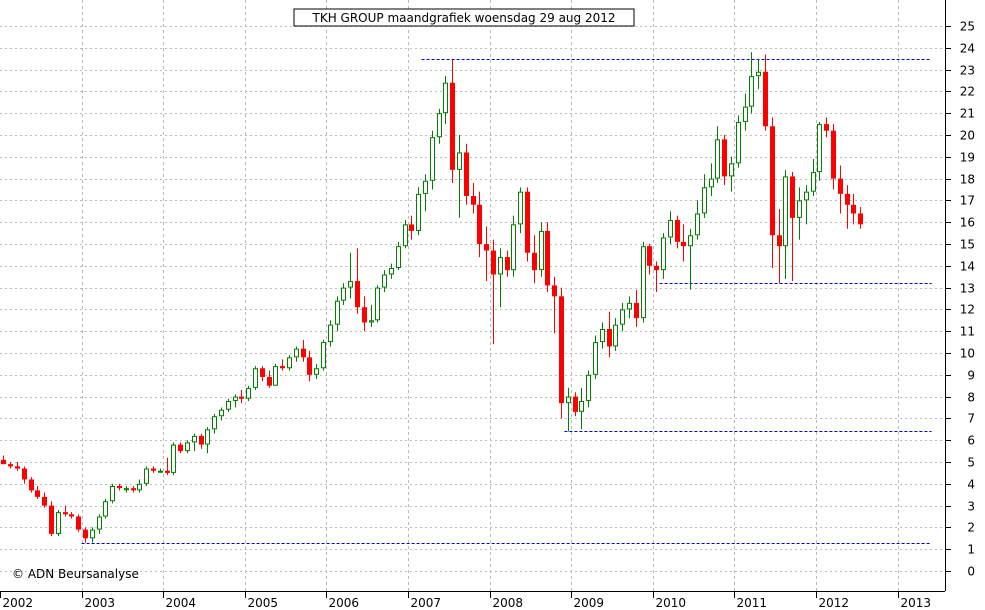  Describe the element at coordinates (967, 136) in the screenshot. I see `y-tick-label: 20` at that location.